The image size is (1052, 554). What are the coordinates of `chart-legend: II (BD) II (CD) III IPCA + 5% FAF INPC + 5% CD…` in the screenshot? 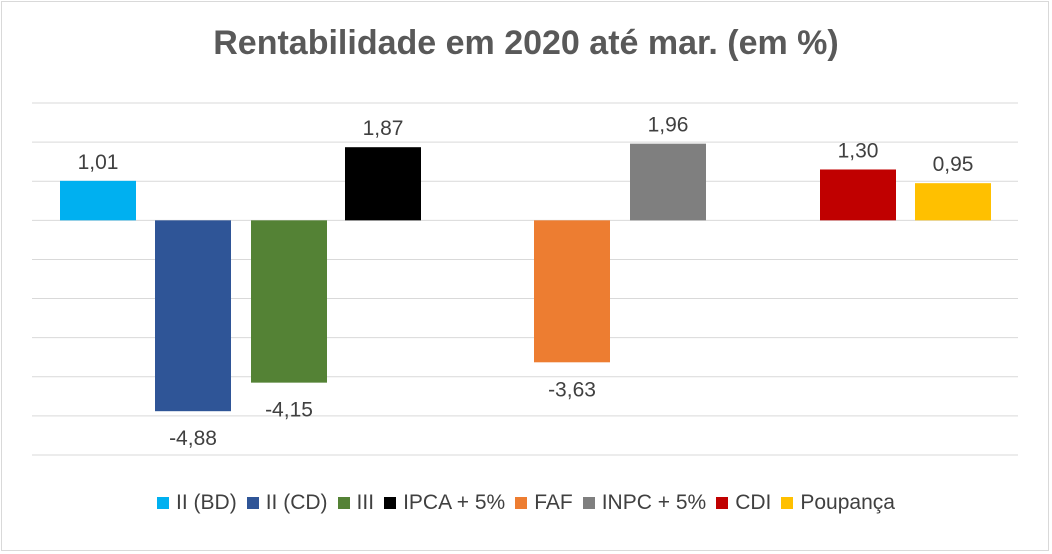 It's located at (526, 503).